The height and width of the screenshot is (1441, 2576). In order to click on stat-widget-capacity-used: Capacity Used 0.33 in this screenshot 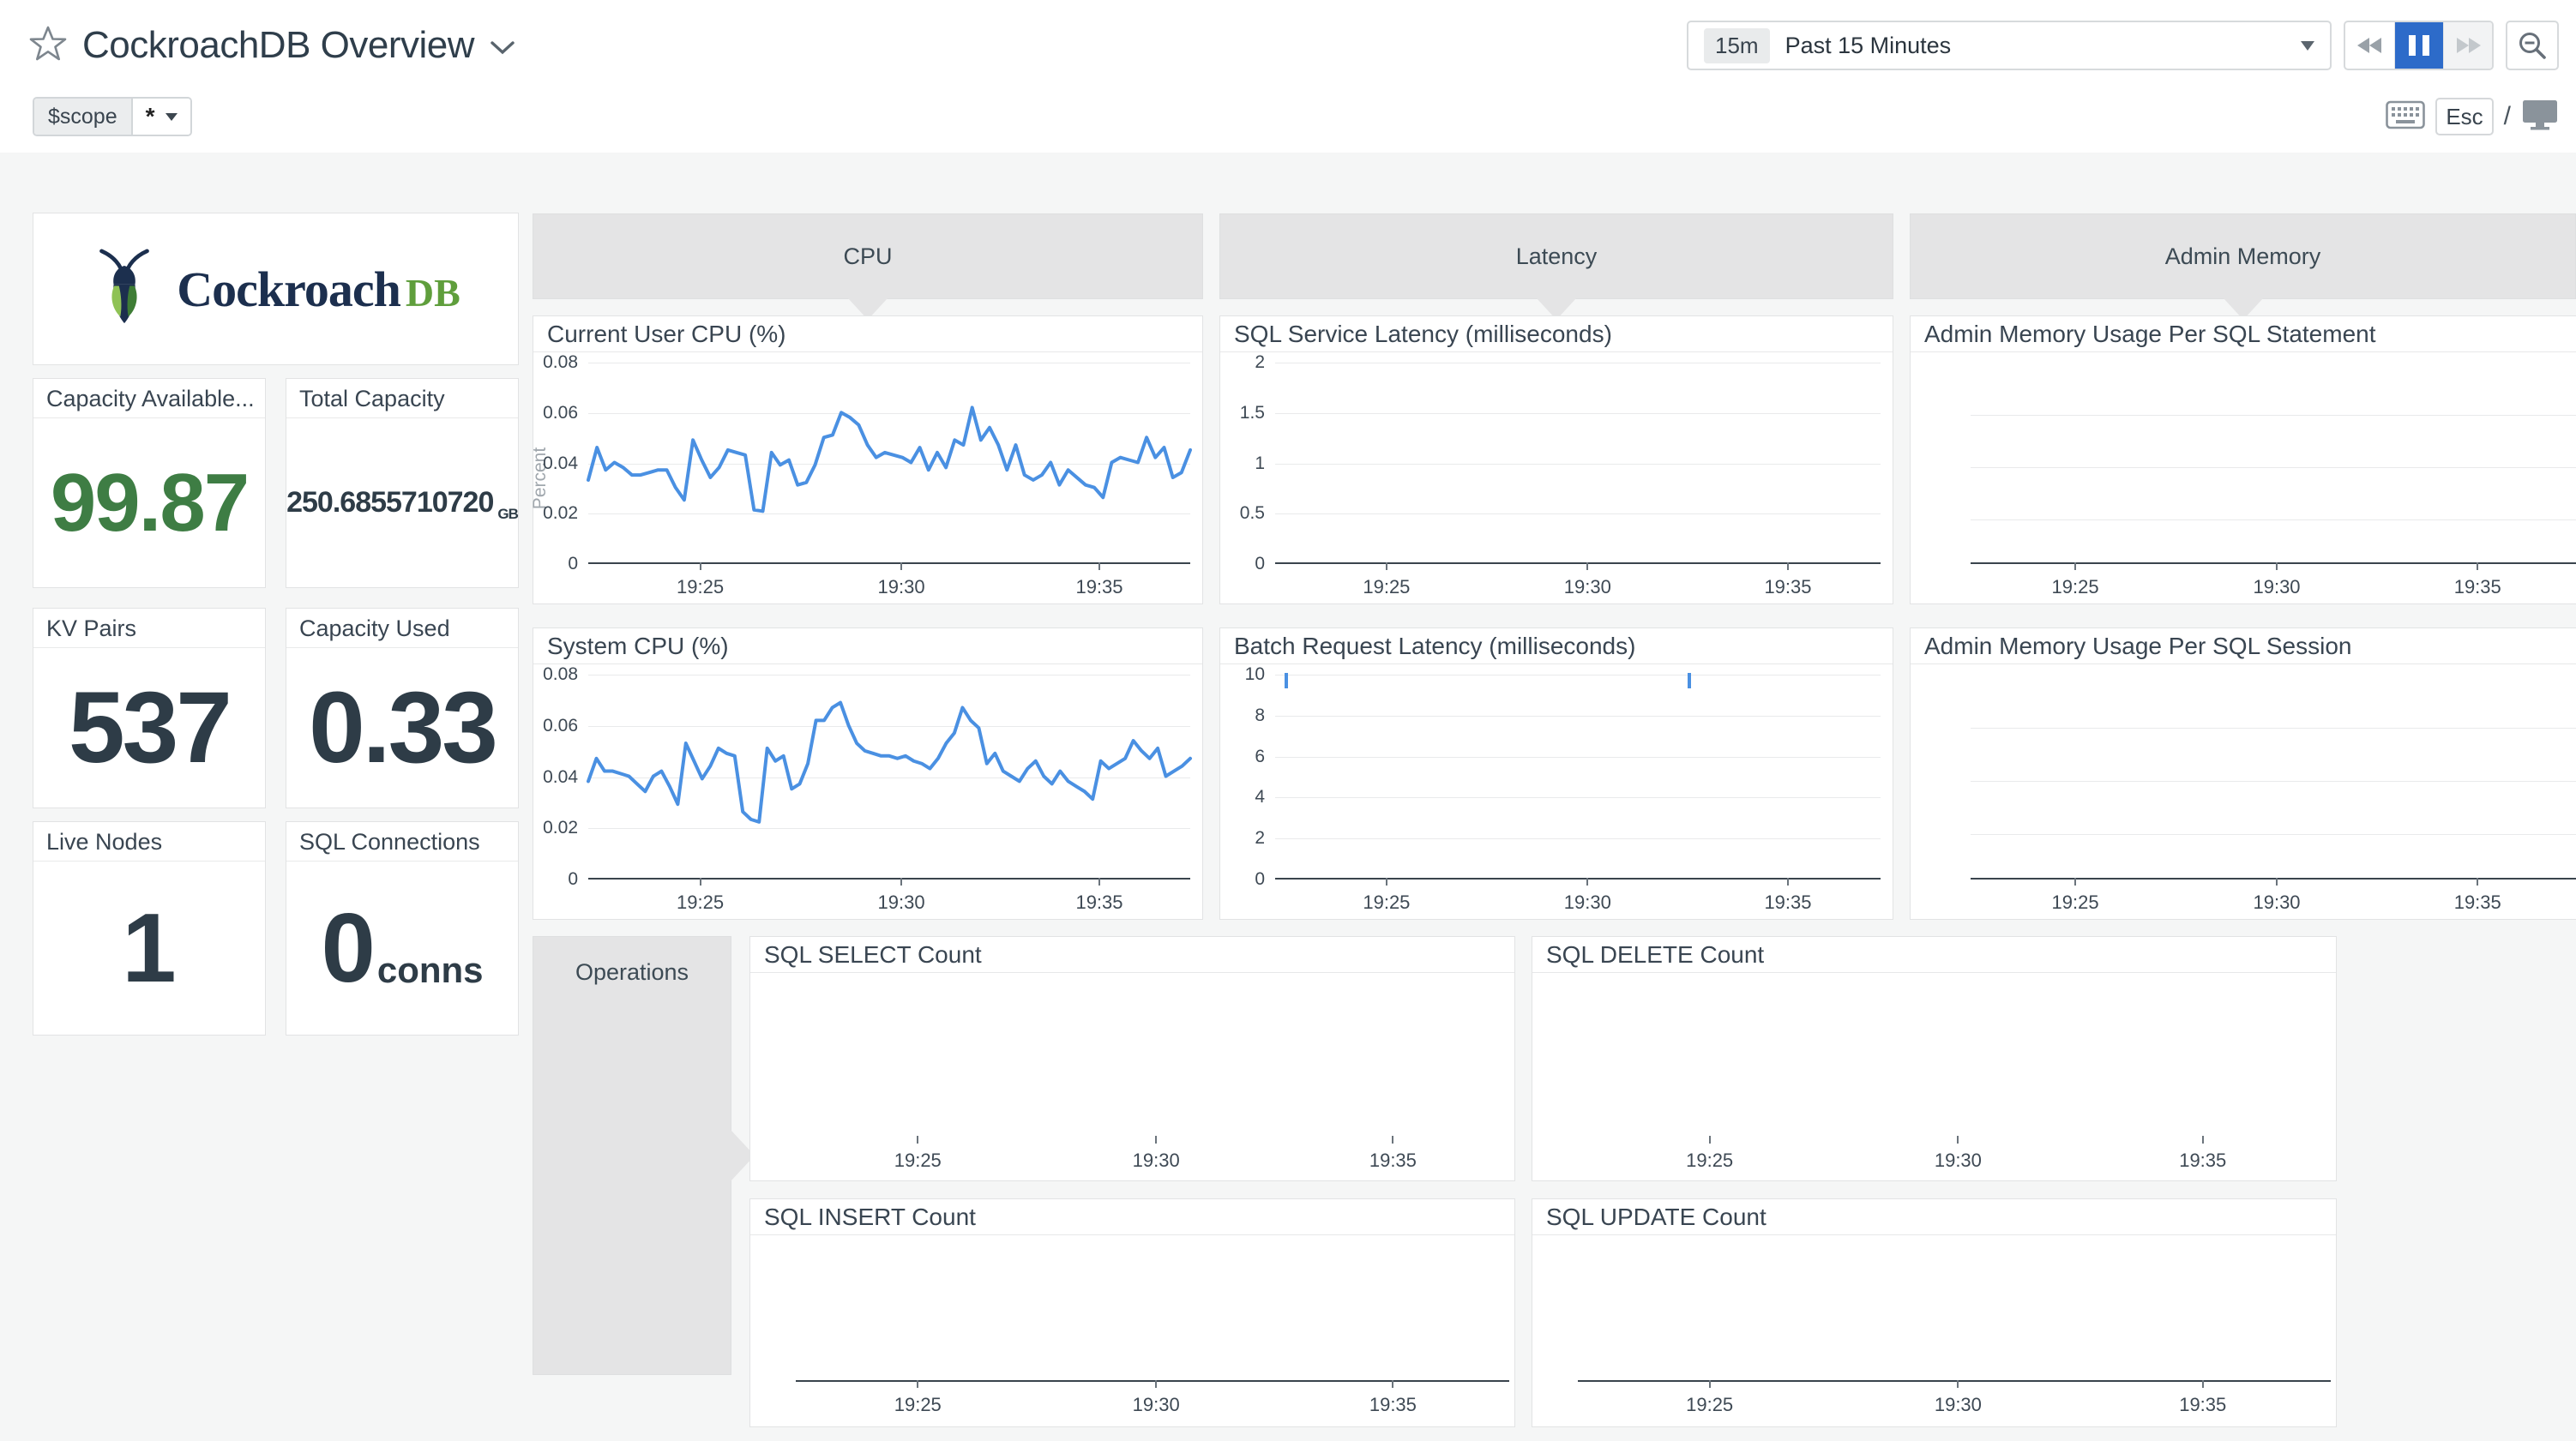, I will do `click(402, 708)`.